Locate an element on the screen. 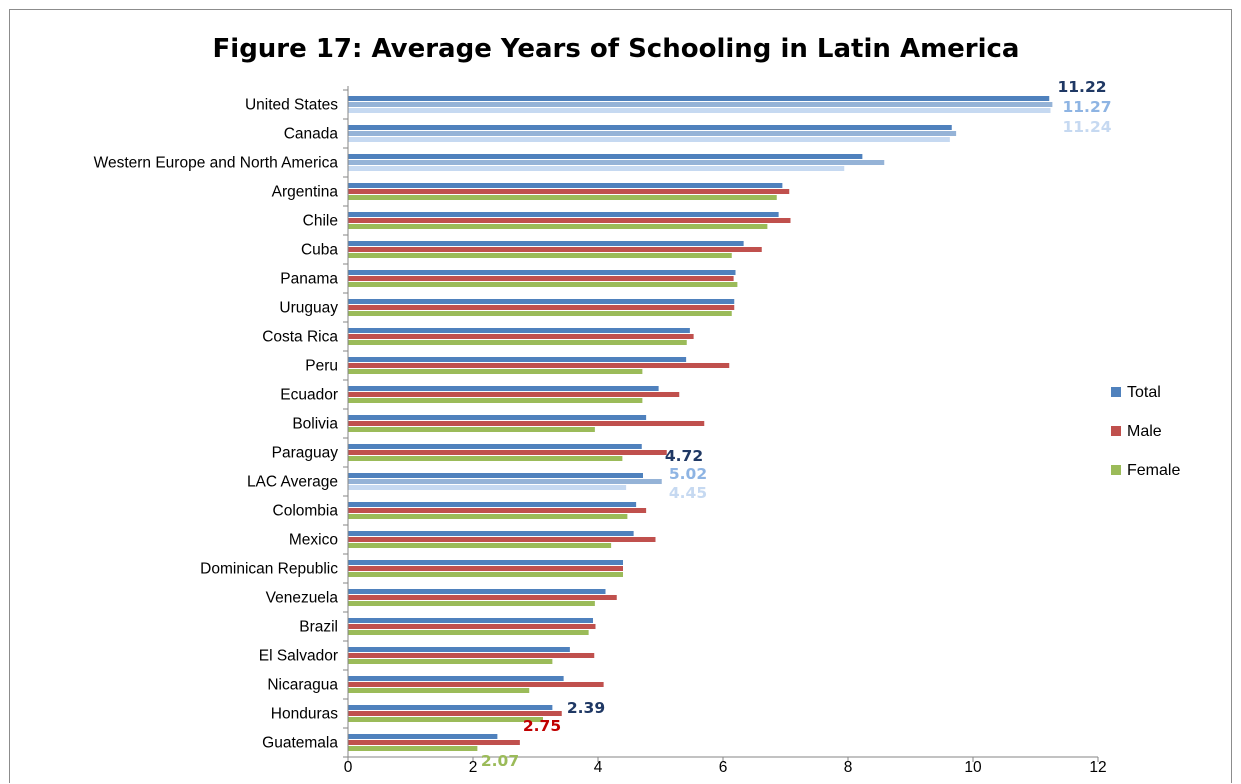 Image resolution: width=1241 pixels, height=784 pixels. category-label-peru: Peru is located at coordinates (321, 366).